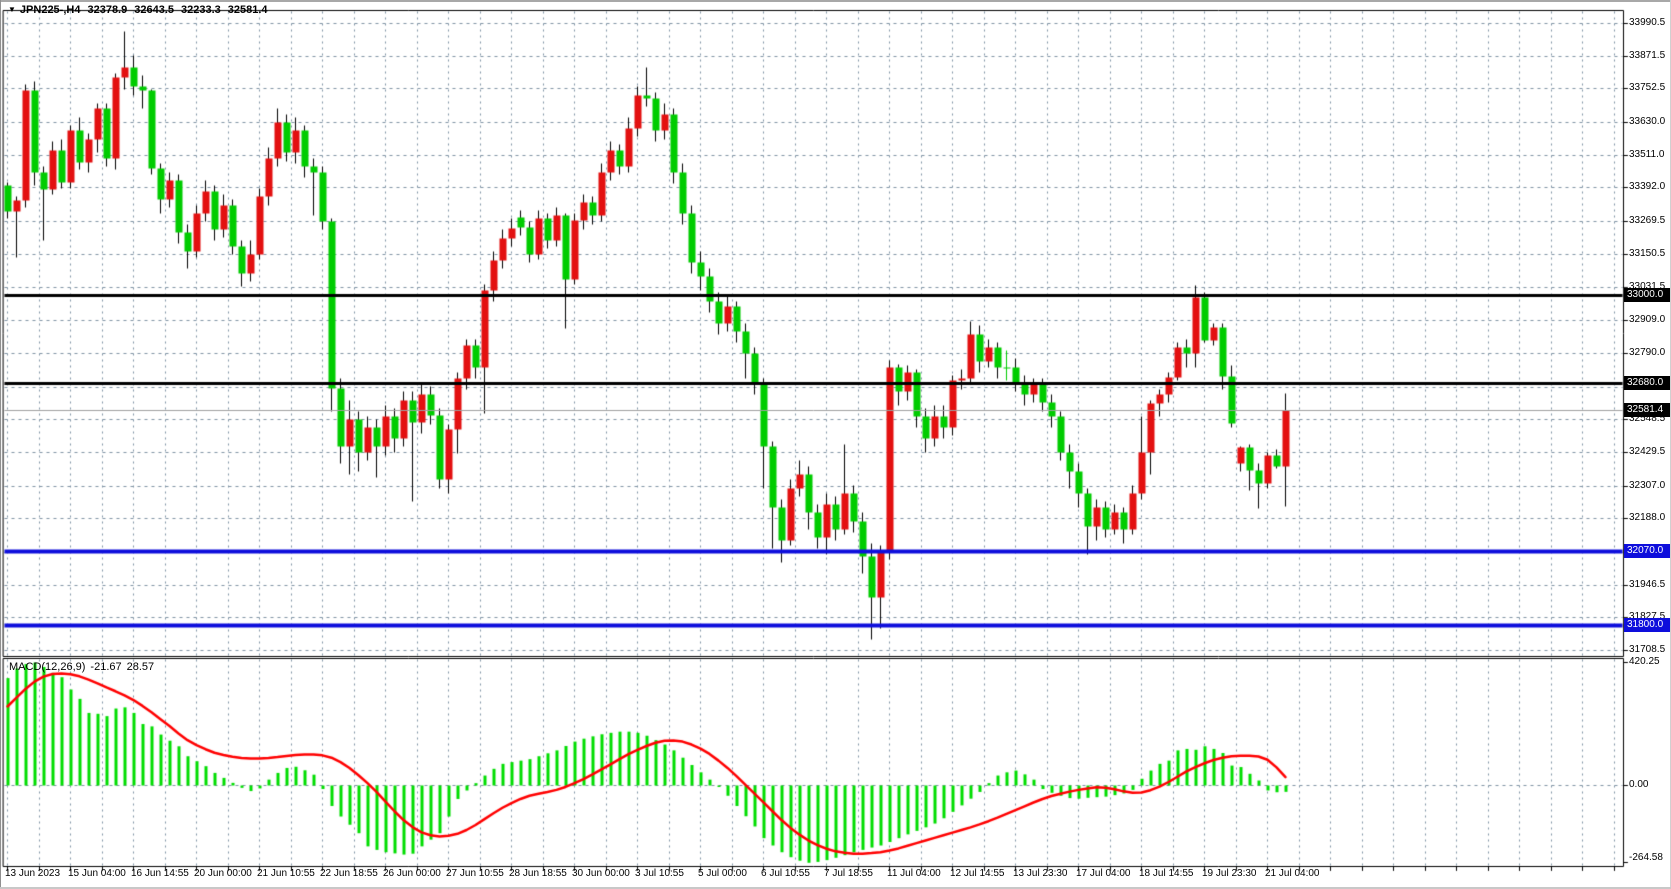  What do you see at coordinates (1647, 584) in the screenshot?
I see `price-axis-label: 31946.5` at bounding box center [1647, 584].